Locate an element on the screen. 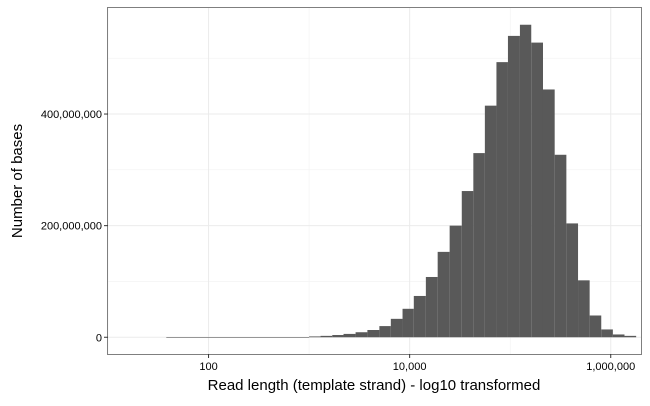 The image size is (650, 406). y-axis-title: Number of bases is located at coordinates (17, 181).